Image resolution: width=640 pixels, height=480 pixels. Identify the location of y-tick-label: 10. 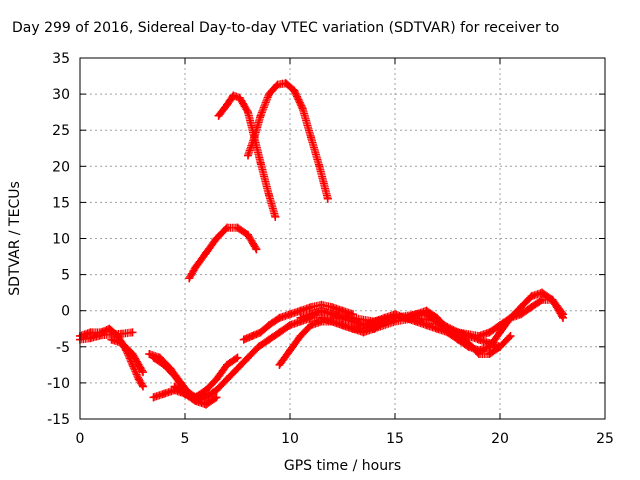
(61, 240).